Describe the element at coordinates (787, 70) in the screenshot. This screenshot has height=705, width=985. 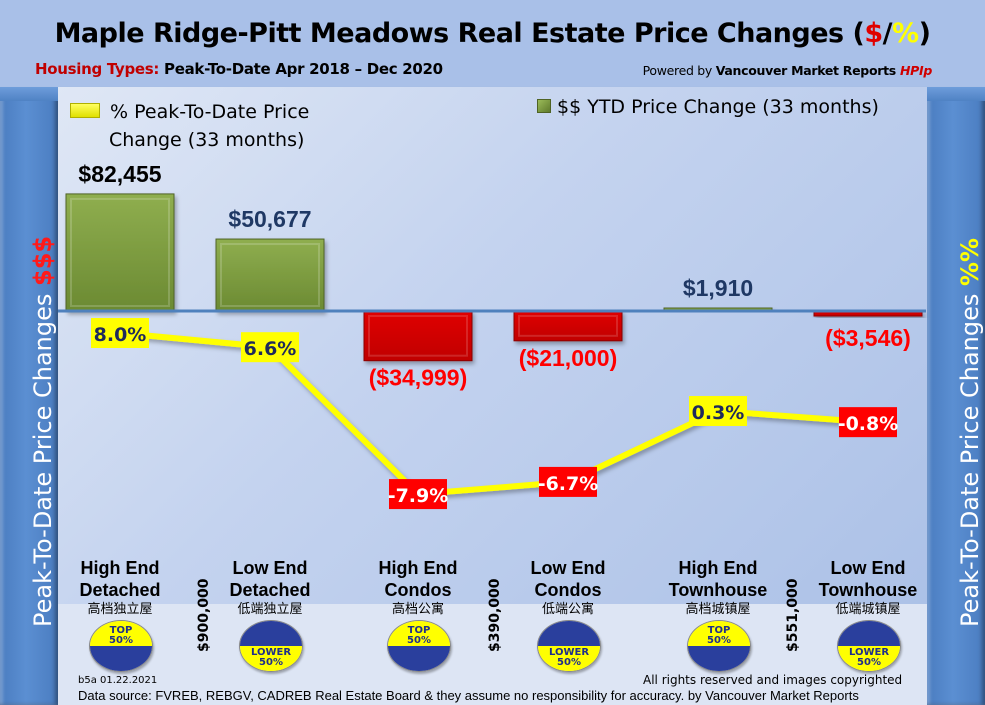
I see `powered-by: Powered by Vancouver Market Reports HPIp` at that location.